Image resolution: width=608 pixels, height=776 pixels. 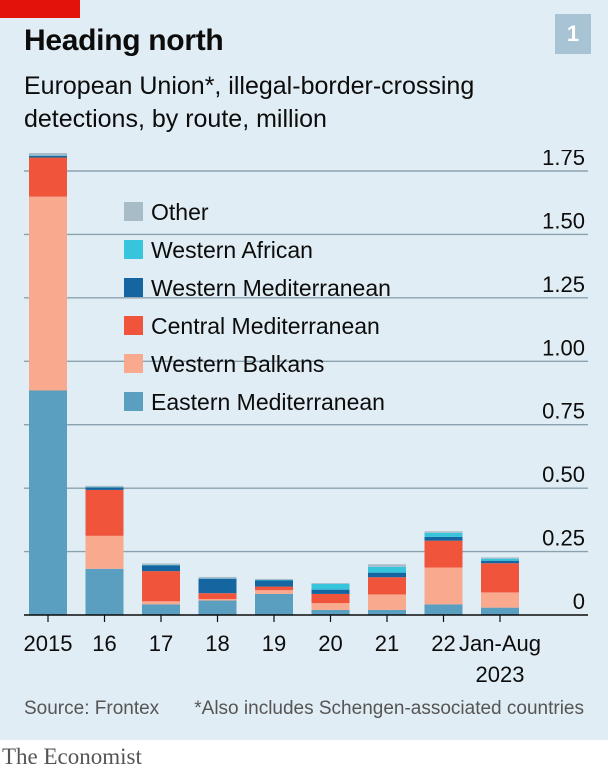 I want to click on x-tick-label: 16, so click(x=104, y=643).